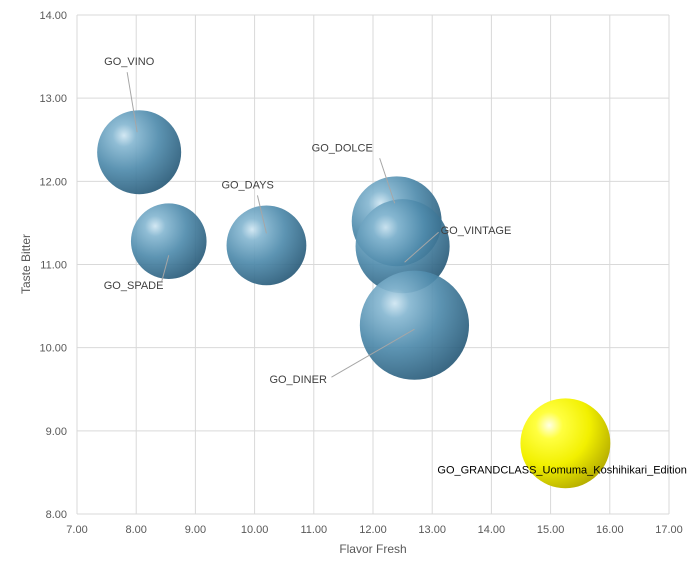 The height and width of the screenshot is (574, 700). What do you see at coordinates (26, 264) in the screenshot?
I see `y-axis-title: Taste Bitter` at bounding box center [26, 264].